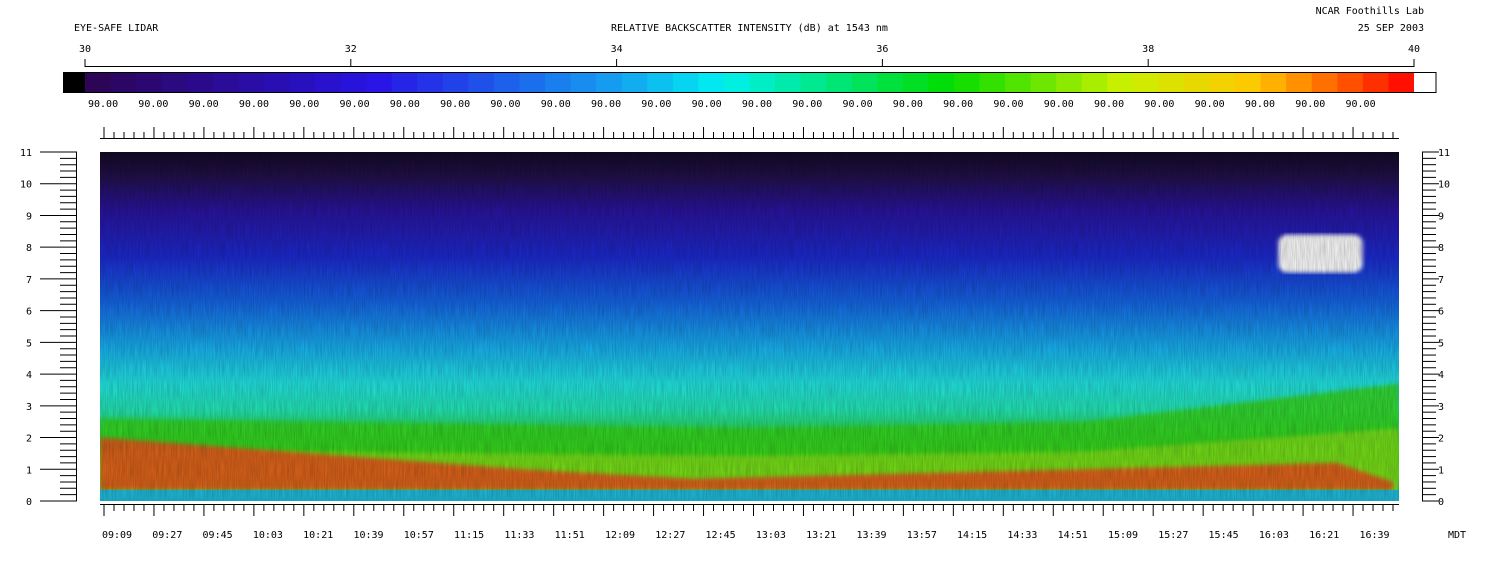 The width and height of the screenshot is (1500, 562). I want to click on x-tick-label: 13:57, so click(922, 535).